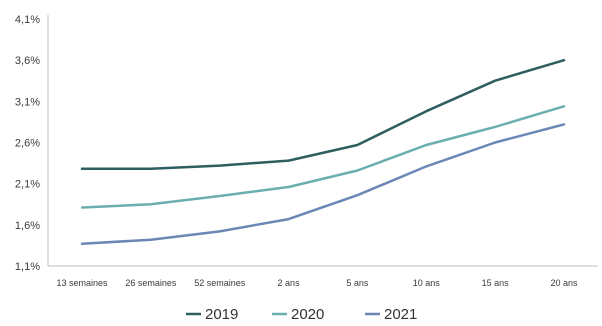 This screenshot has width=602, height=326. Describe the element at coordinates (400, 314) in the screenshot. I see `legend-label-2021: 2021` at that location.